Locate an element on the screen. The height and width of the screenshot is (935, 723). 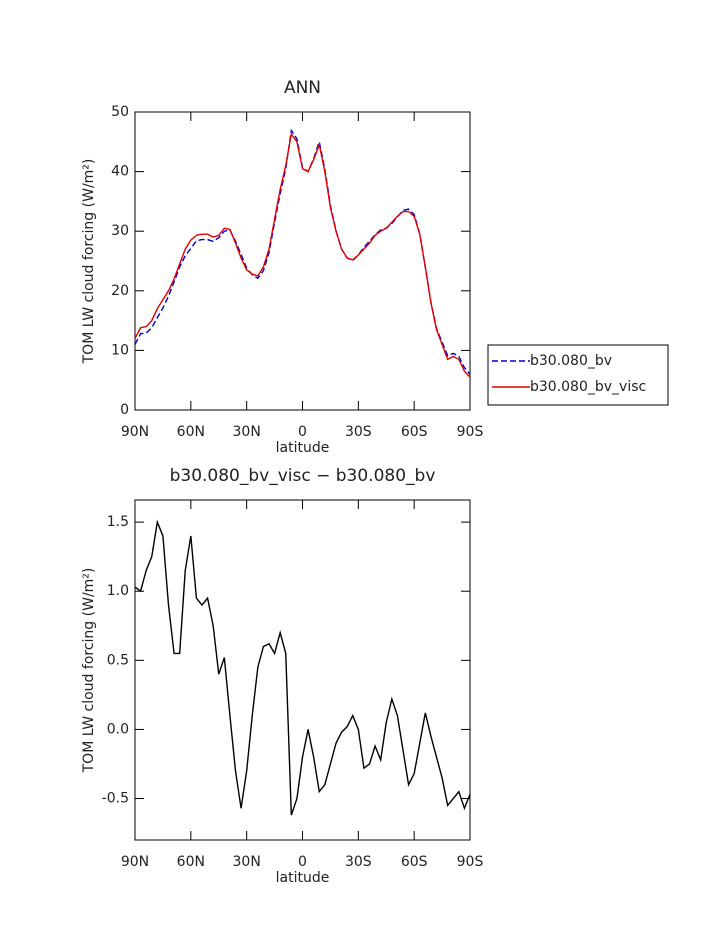
y-tick-label: -0.5 is located at coordinates (115, 799).